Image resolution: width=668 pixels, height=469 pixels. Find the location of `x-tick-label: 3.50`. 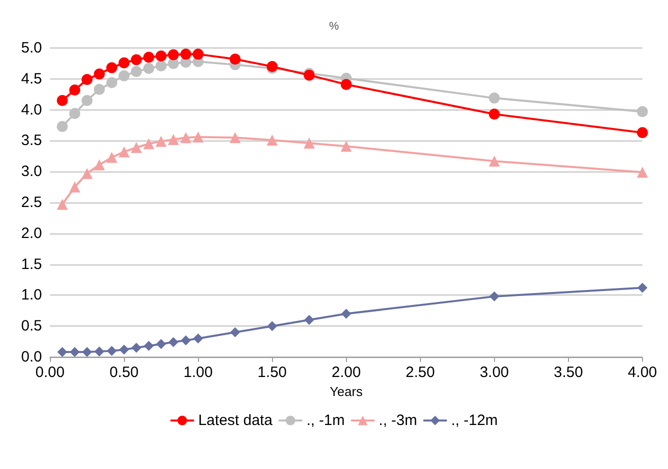

x-tick-label: 3.50 is located at coordinates (568, 372).